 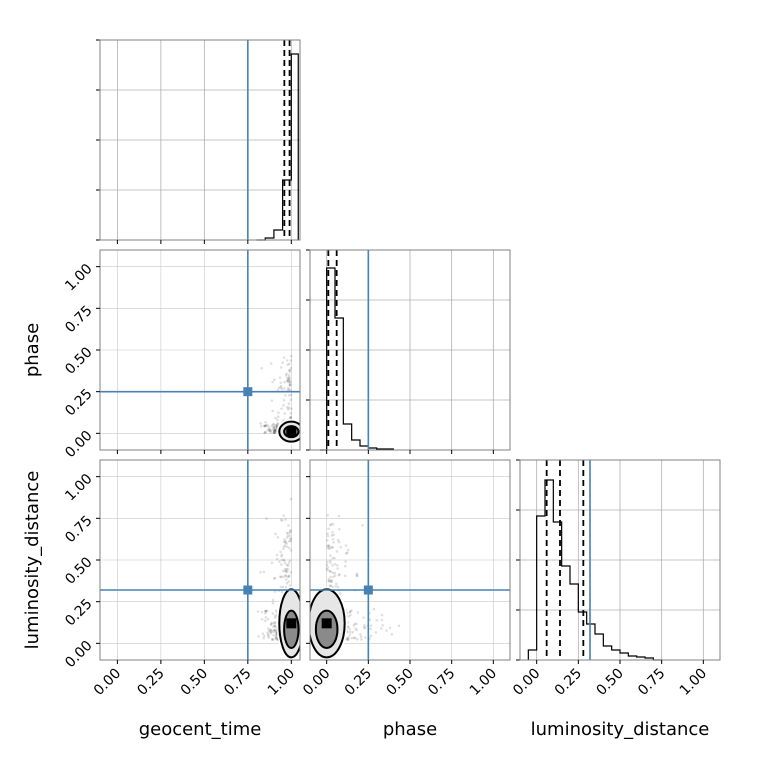 I want to click on y-axis-luminosity_distance: 0.00 0.25 0.50 0.75 1.00 luminosity_distance, so click(x=61, y=571).